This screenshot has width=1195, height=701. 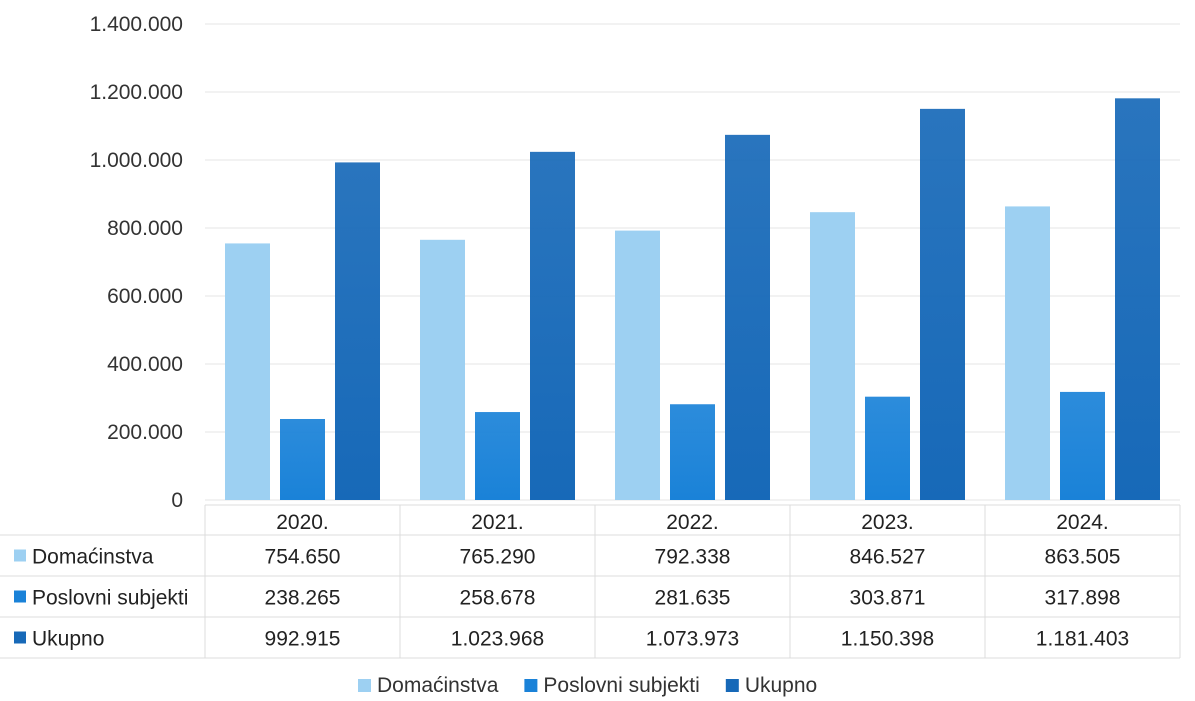 I want to click on legend: Domaćinstva Poslovni subjekti Ukupno, so click(x=587, y=685).